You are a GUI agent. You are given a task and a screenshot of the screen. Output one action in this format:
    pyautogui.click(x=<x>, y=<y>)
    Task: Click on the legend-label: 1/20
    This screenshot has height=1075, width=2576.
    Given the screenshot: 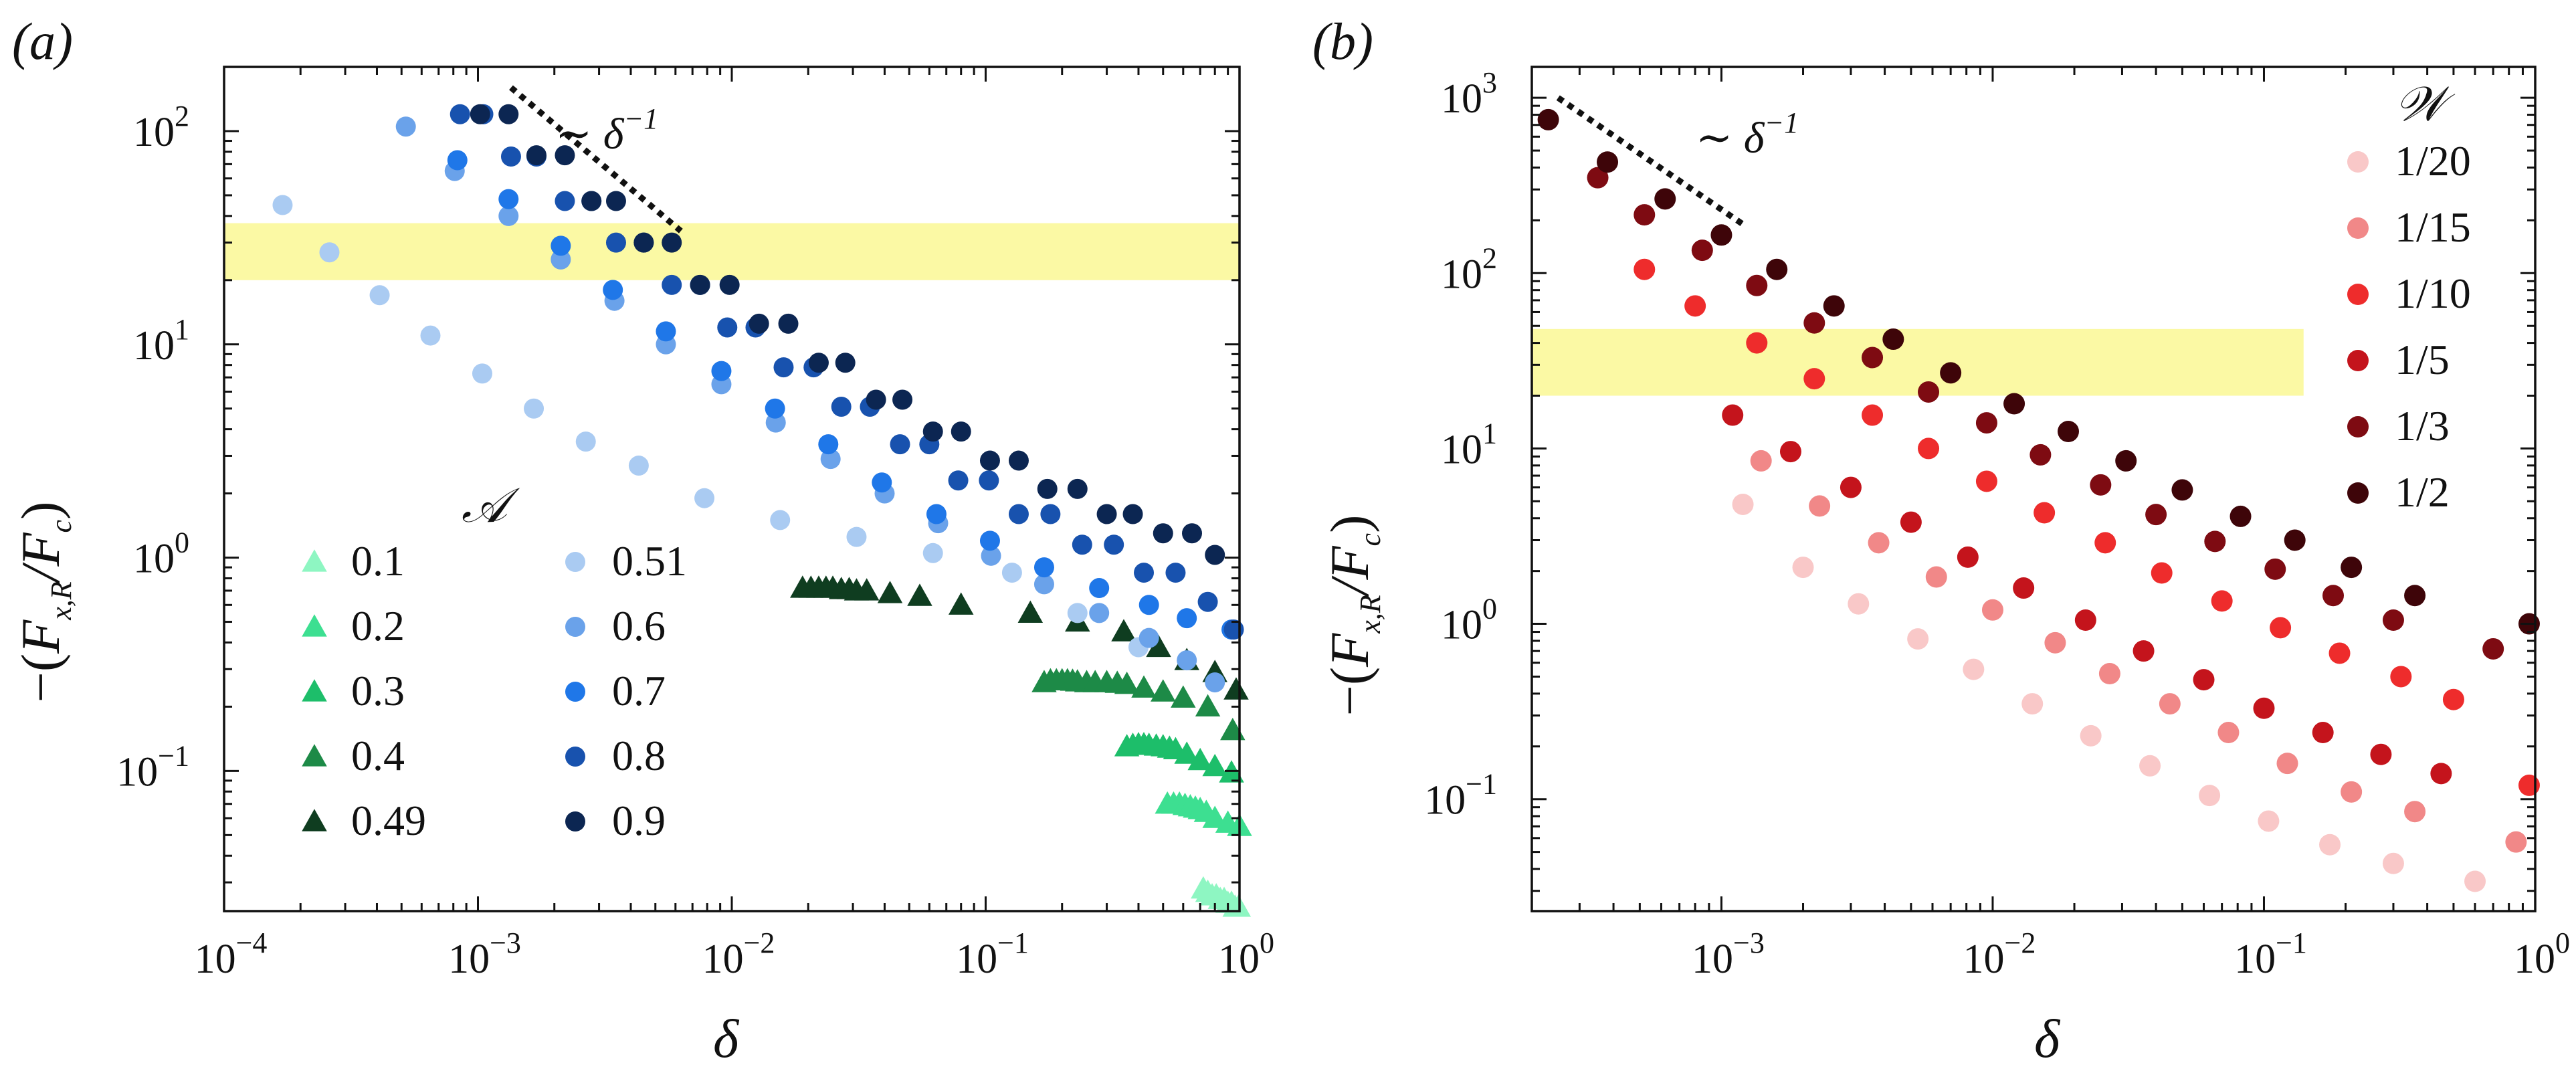 What is the action you would take?
    pyautogui.click(x=2433, y=161)
    